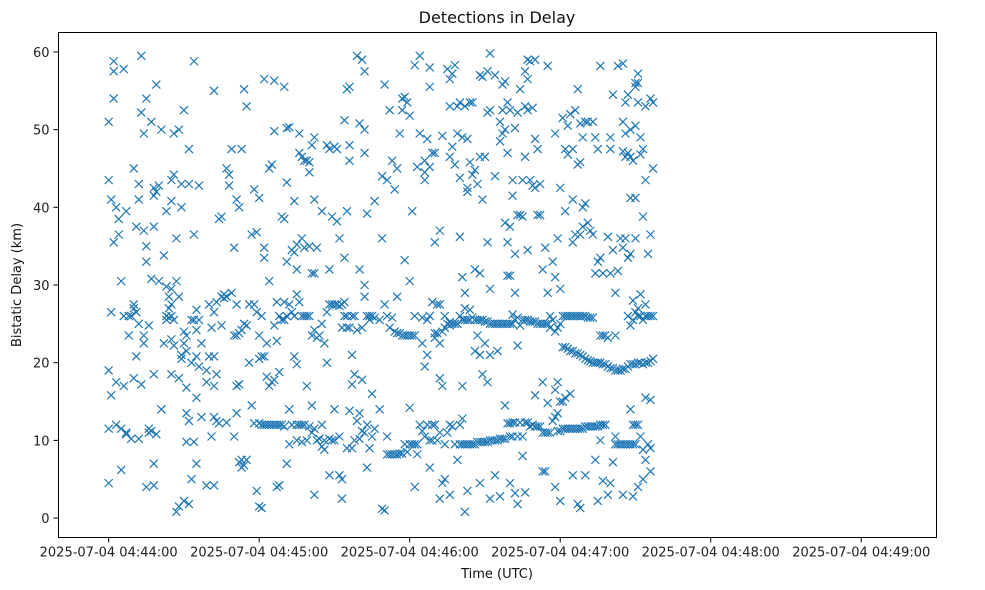 The height and width of the screenshot is (590, 985). Describe the element at coordinates (711, 553) in the screenshot. I see `x-tick-label: 2025-07-04 04:48:00` at that location.